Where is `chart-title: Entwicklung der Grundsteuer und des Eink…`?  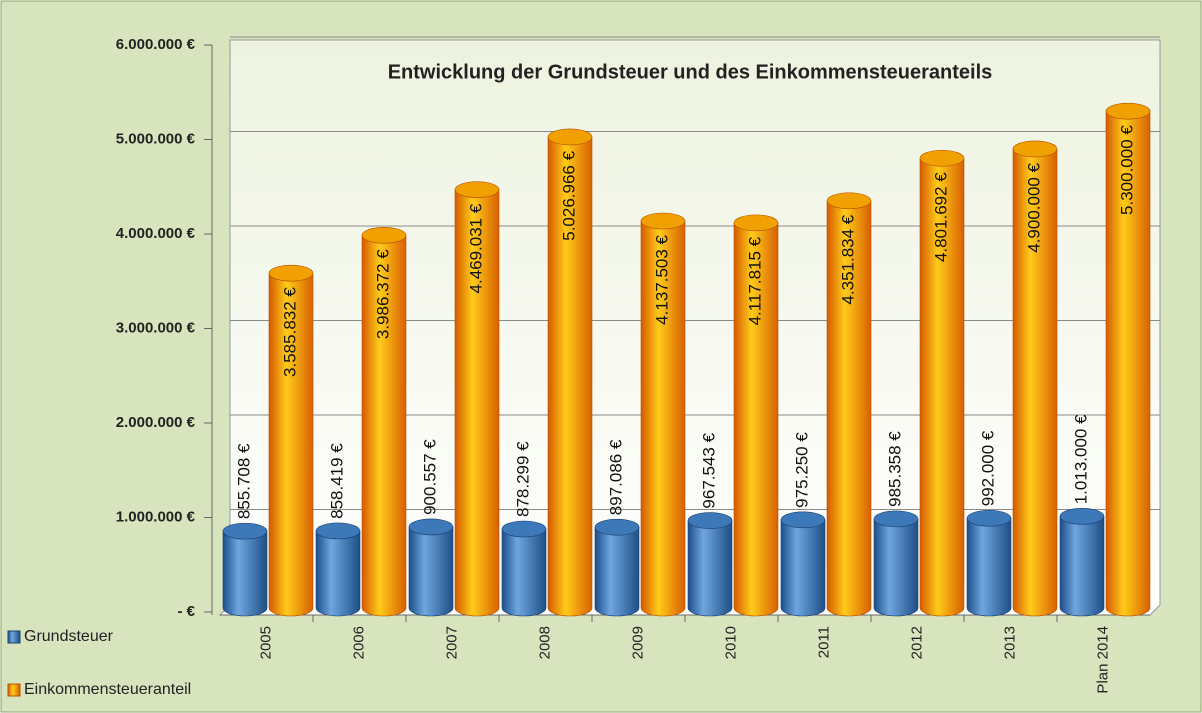 chart-title: Entwicklung der Grundsteuer und des Eink… is located at coordinates (690, 72).